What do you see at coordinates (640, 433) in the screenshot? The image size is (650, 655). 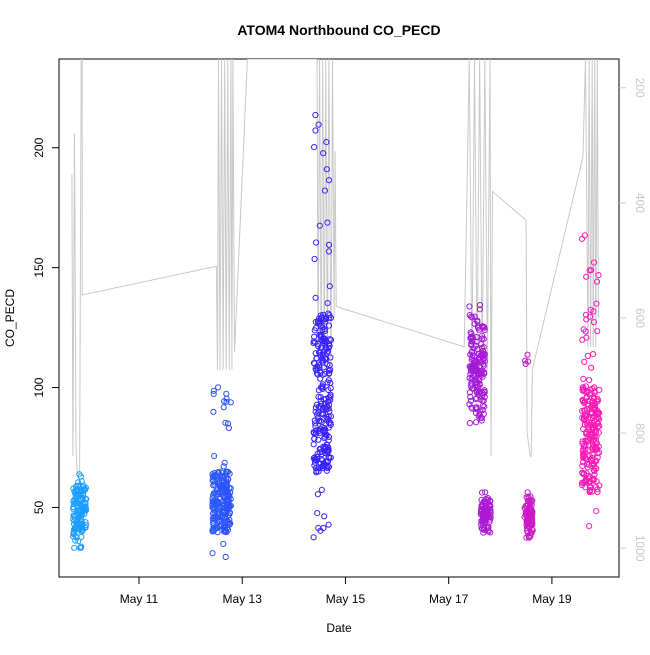 I see `right-y-tick-label: 800` at bounding box center [640, 433].